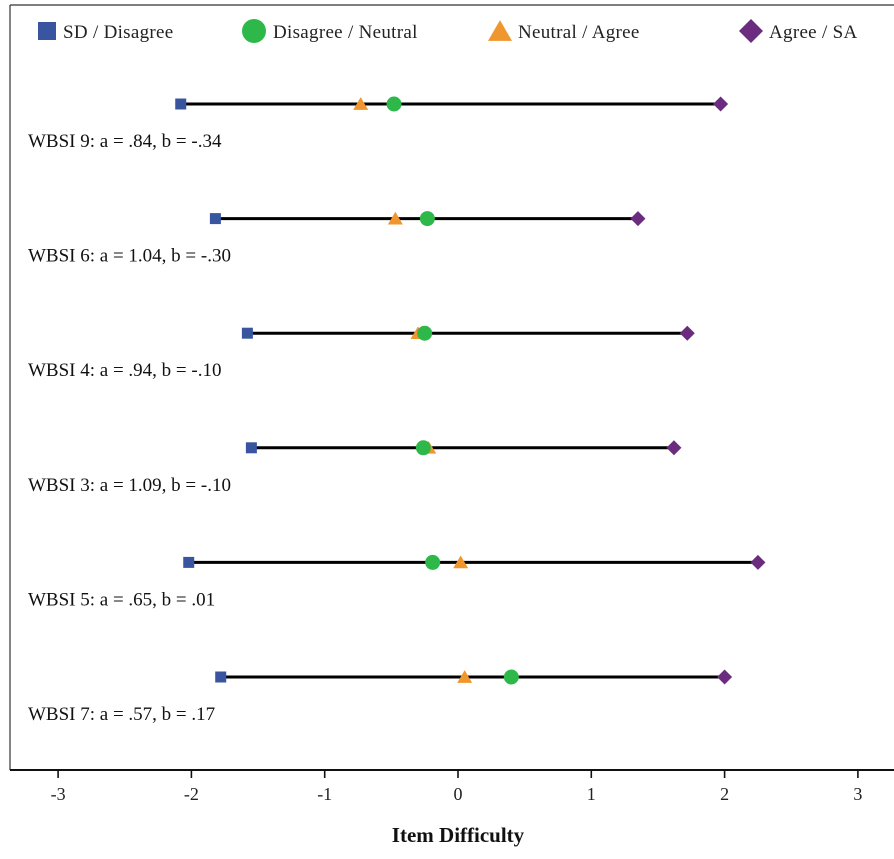 The height and width of the screenshot is (859, 894). Describe the element at coordinates (47, 31) in the screenshot. I see `legend-square-icon` at that location.